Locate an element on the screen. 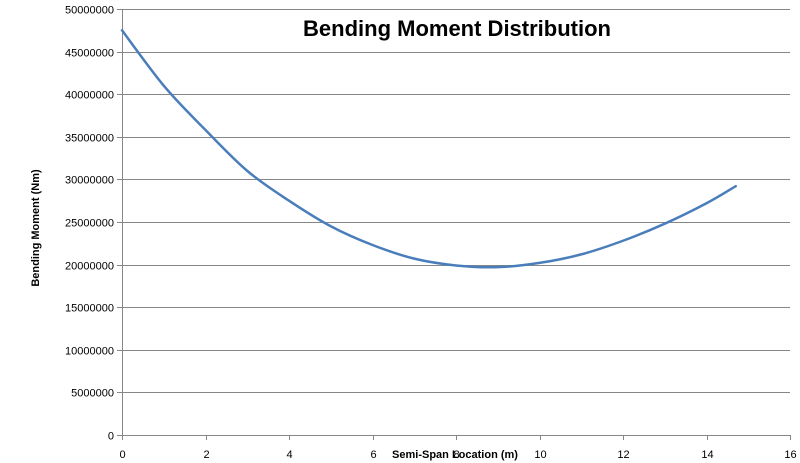  x-tick-label: 8 is located at coordinates (456, 455).